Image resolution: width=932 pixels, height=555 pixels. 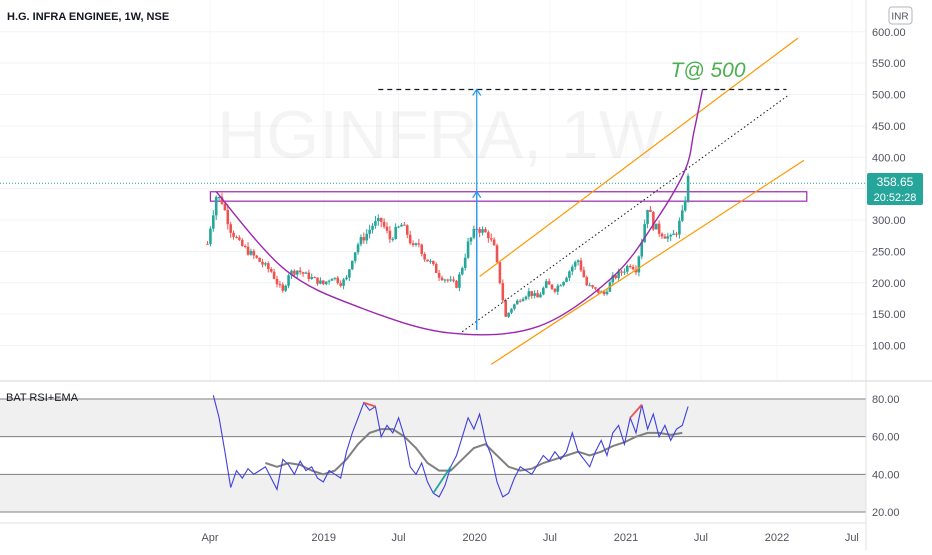 What do you see at coordinates (433, 418) in the screenshot?
I see `rsi-band-upper` at bounding box center [433, 418].